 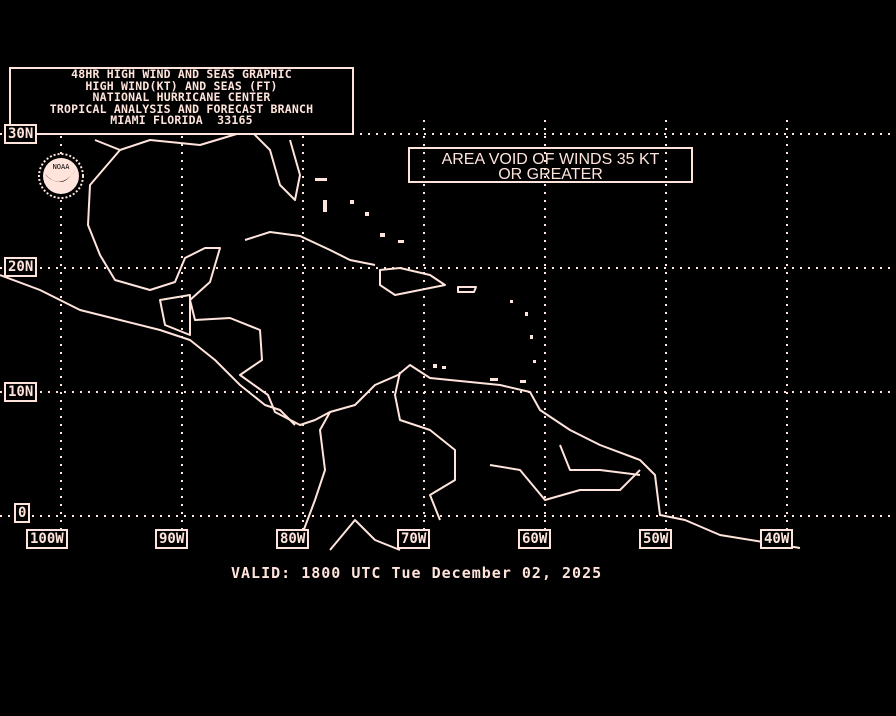 What do you see at coordinates (181, 120) in the screenshot?
I see `title-line: MIAMI FLORIDA 33165` at bounding box center [181, 120].